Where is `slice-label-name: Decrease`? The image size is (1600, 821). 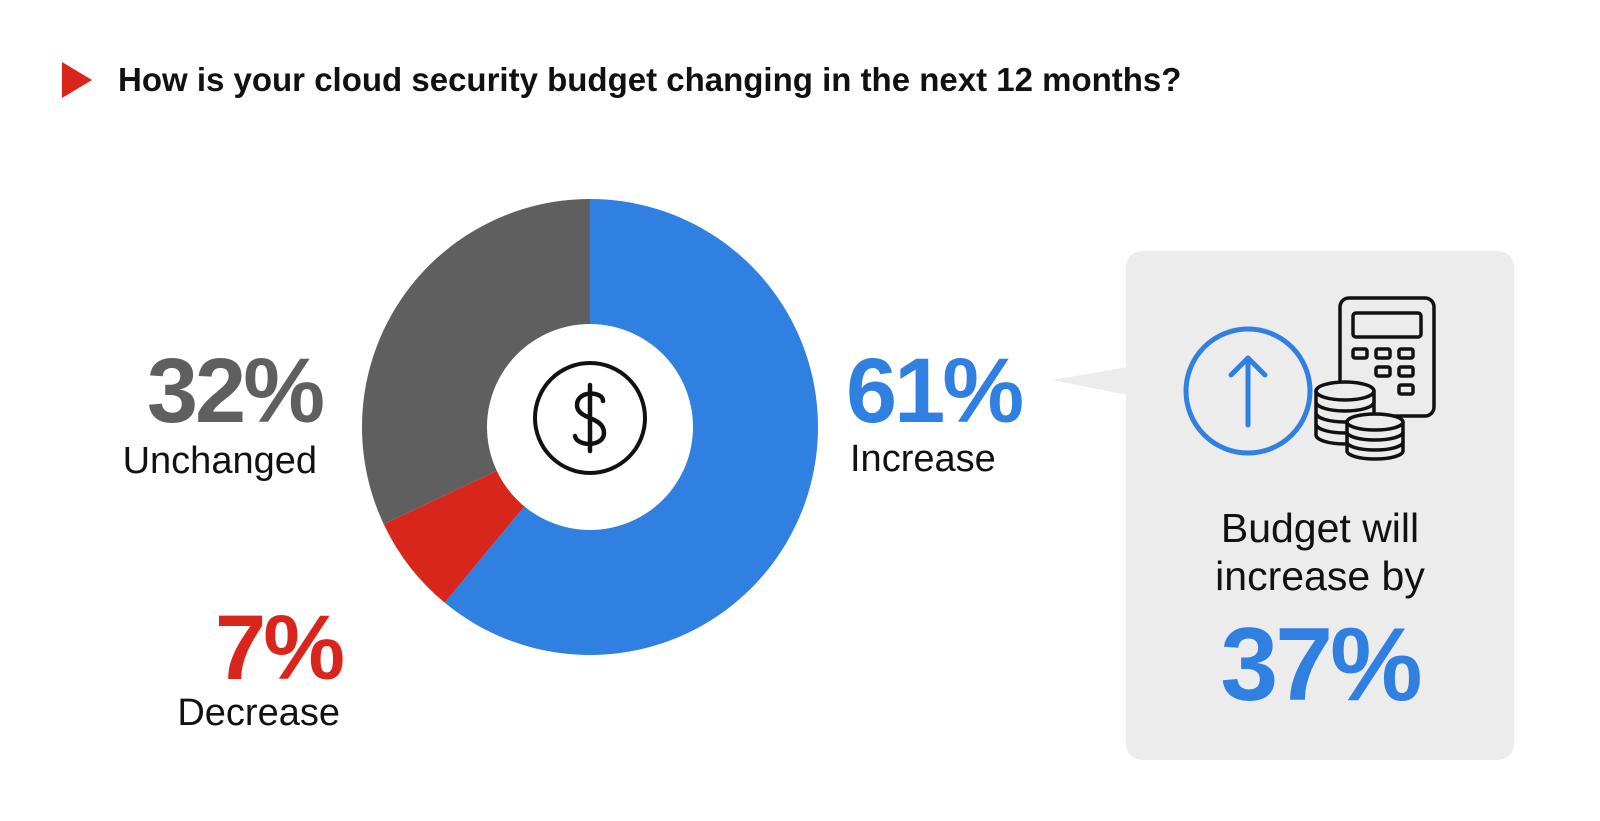
slice-label-name: Decrease is located at coordinates (258, 713).